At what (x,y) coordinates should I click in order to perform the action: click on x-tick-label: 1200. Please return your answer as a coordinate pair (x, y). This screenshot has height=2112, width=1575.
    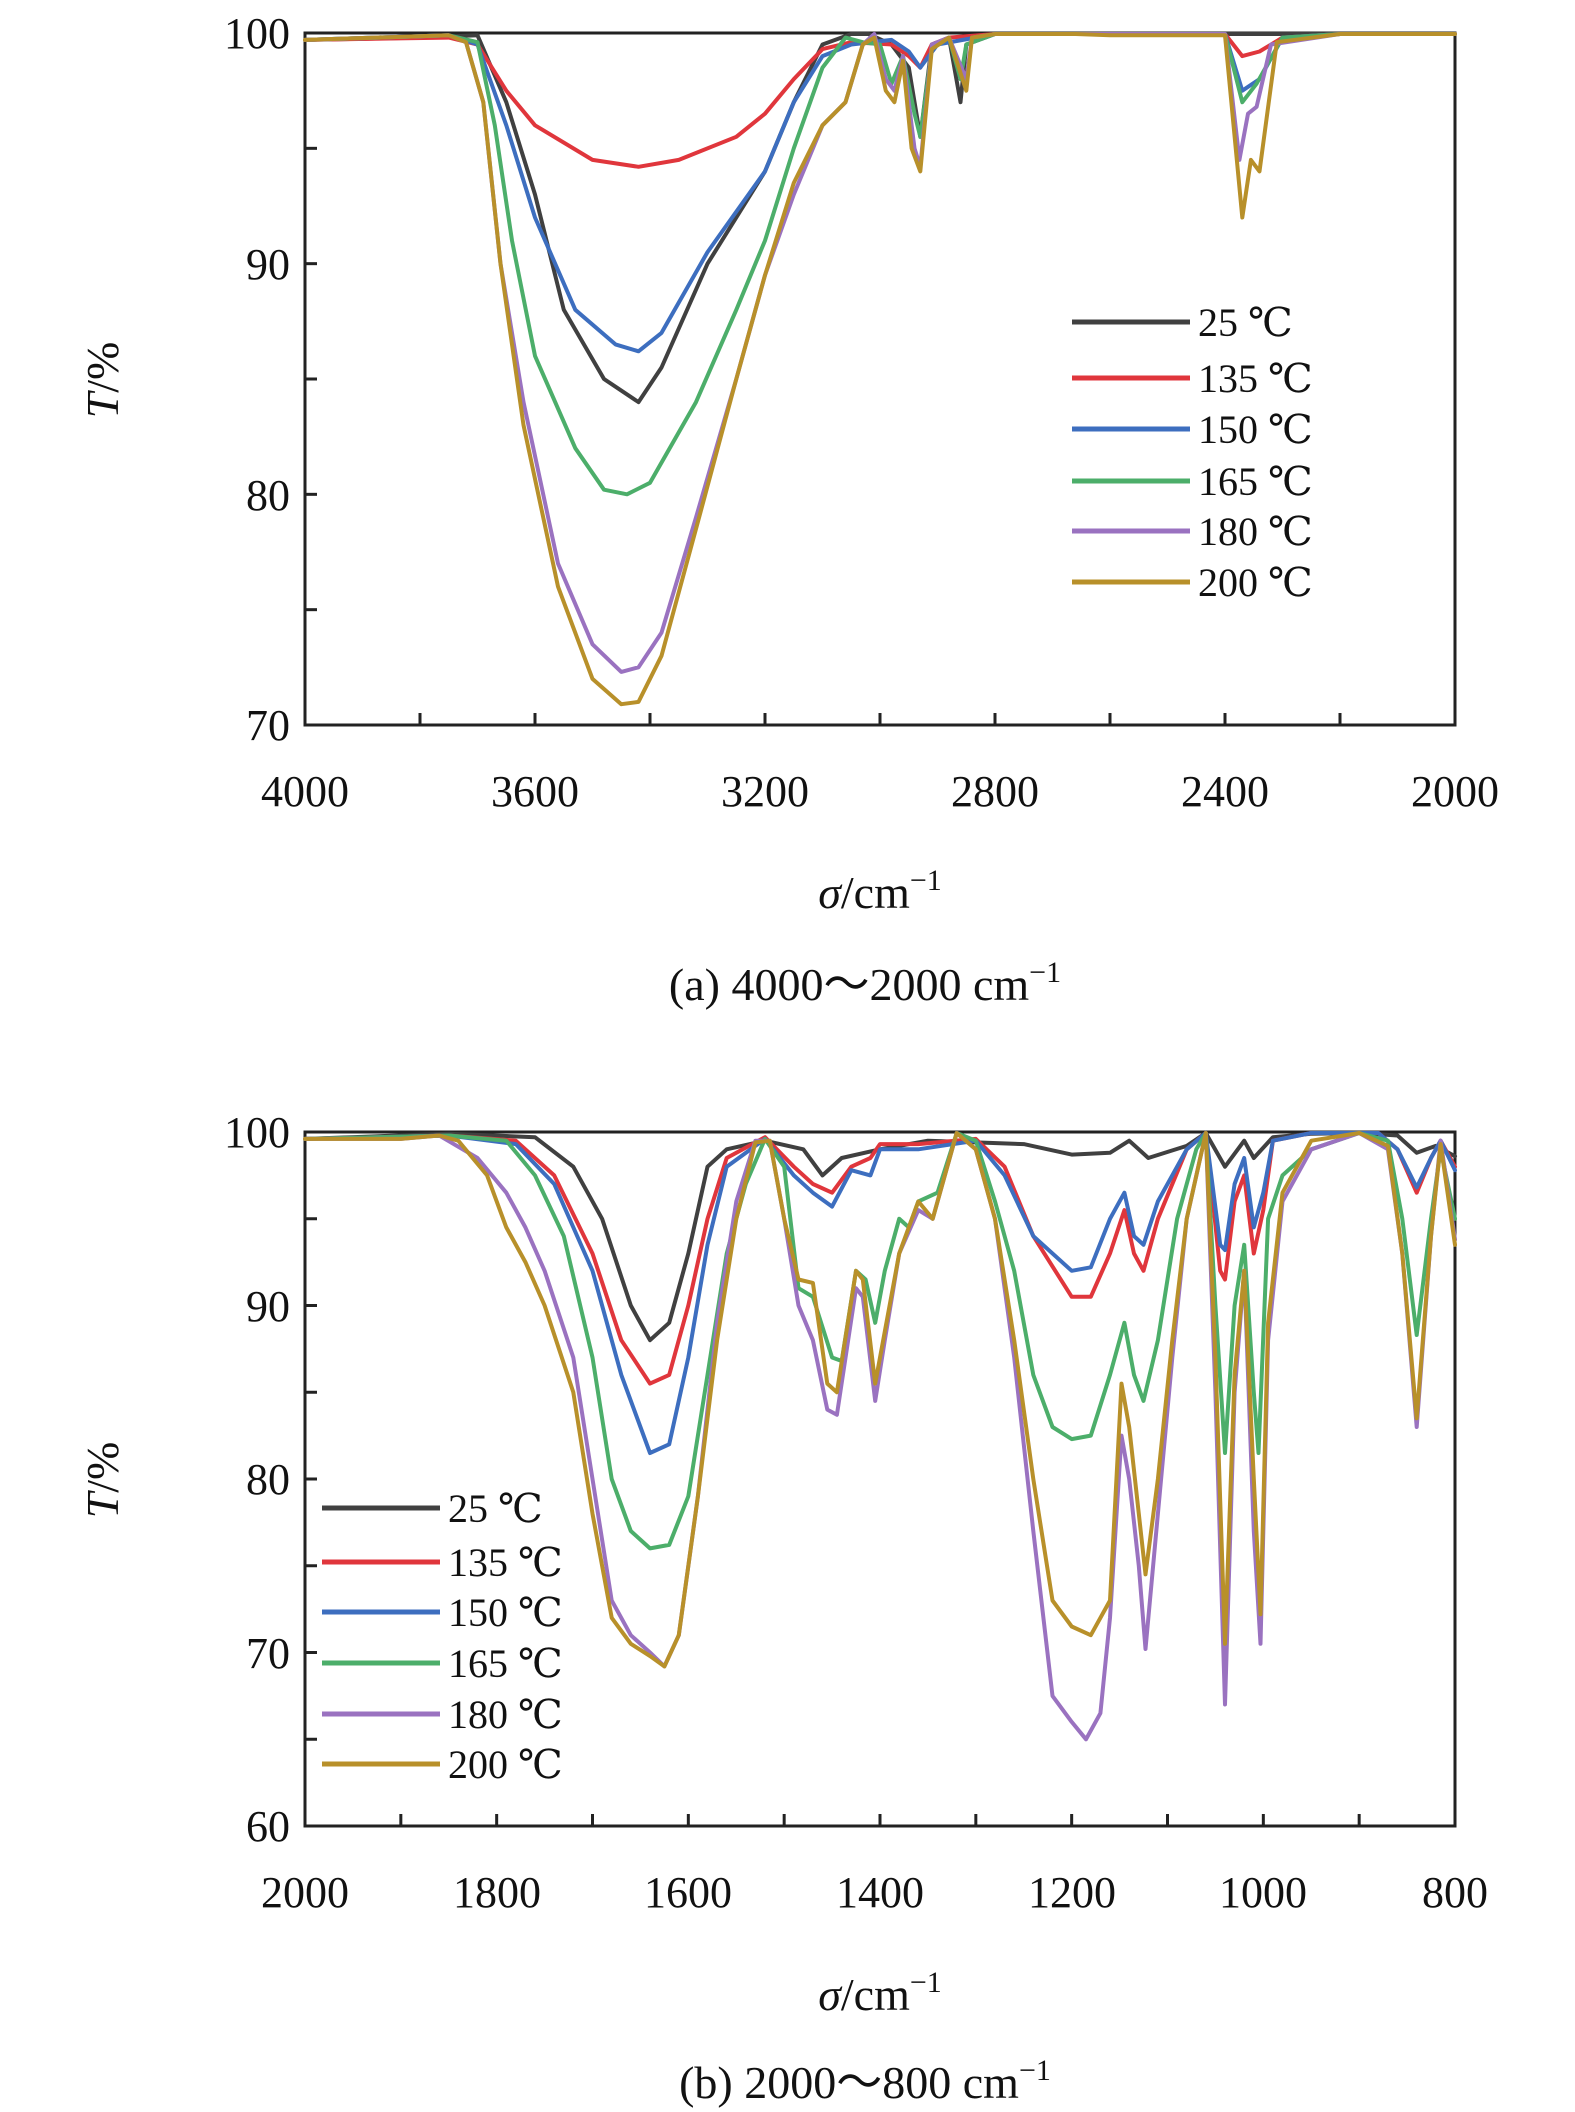
    Looking at the image, I should click on (1072, 1892).